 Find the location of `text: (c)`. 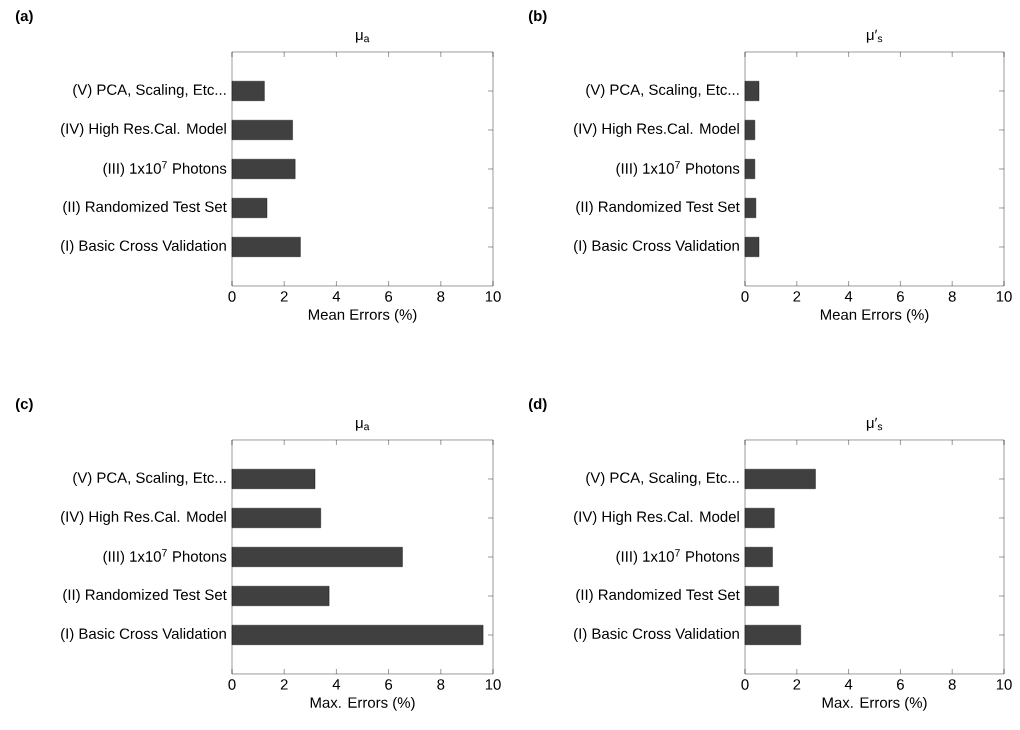

text: (c) is located at coordinates (24, 405).